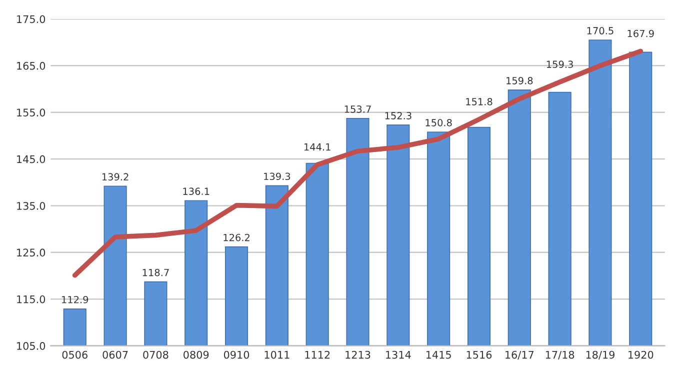 Image resolution: width=675 pixels, height=380 pixels. Describe the element at coordinates (237, 354) in the screenshot. I see `x-tick-label: 0910` at that location.